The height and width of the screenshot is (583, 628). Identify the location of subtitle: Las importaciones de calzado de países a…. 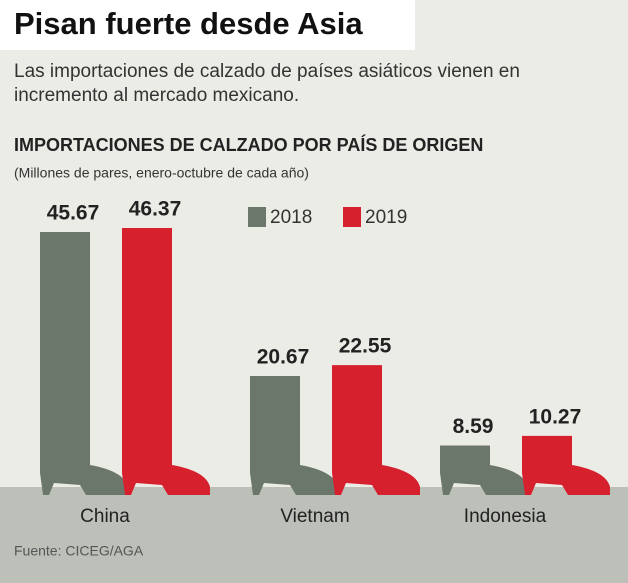
(267, 83).